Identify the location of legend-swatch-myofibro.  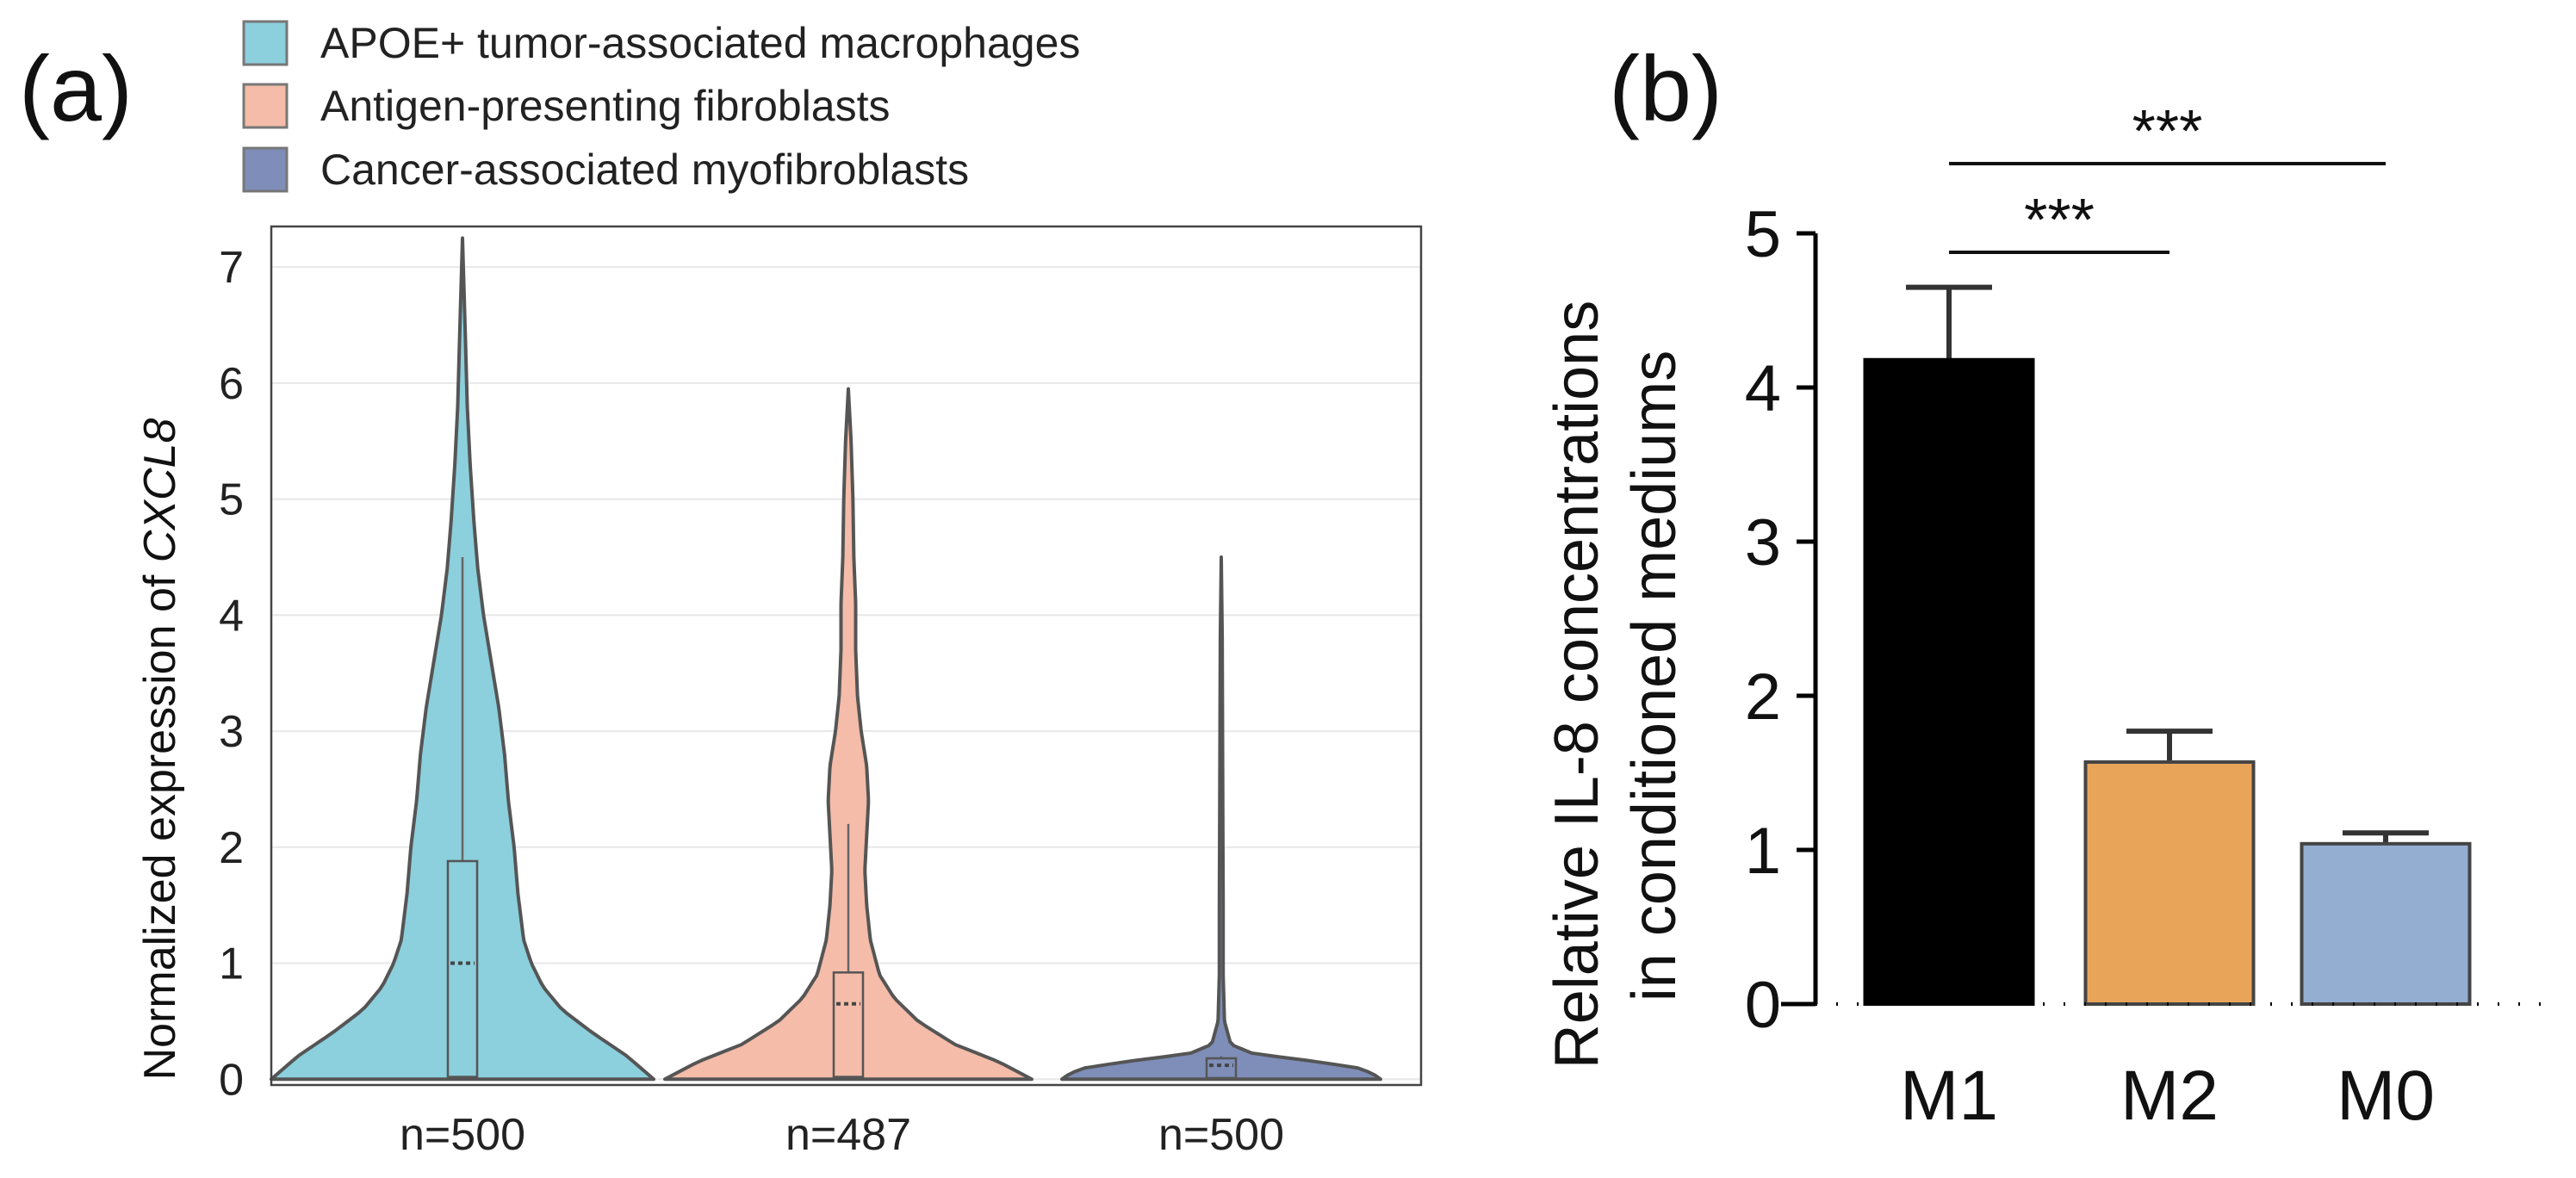
(265, 169).